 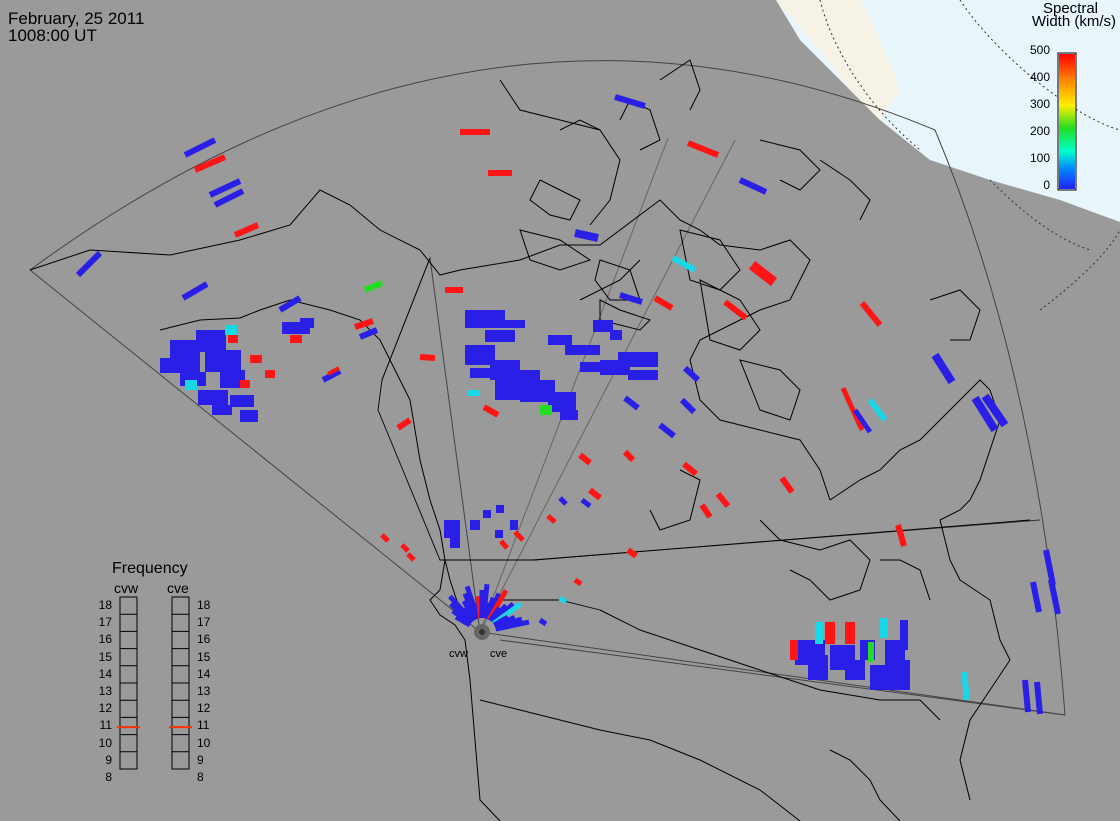 What do you see at coordinates (204, 622) in the screenshot?
I see `frequency-tick-label: 17` at bounding box center [204, 622].